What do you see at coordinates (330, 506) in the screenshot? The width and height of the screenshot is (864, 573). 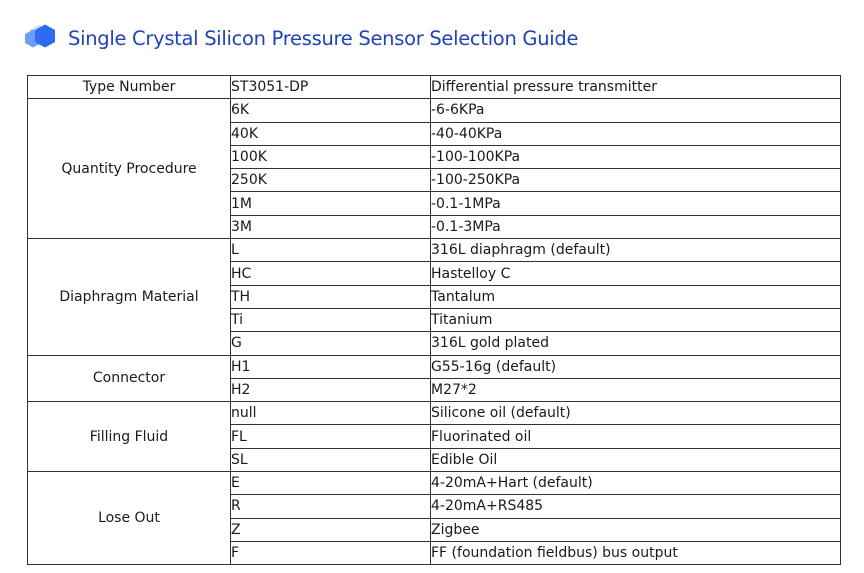 I see `option-code: R` at bounding box center [330, 506].